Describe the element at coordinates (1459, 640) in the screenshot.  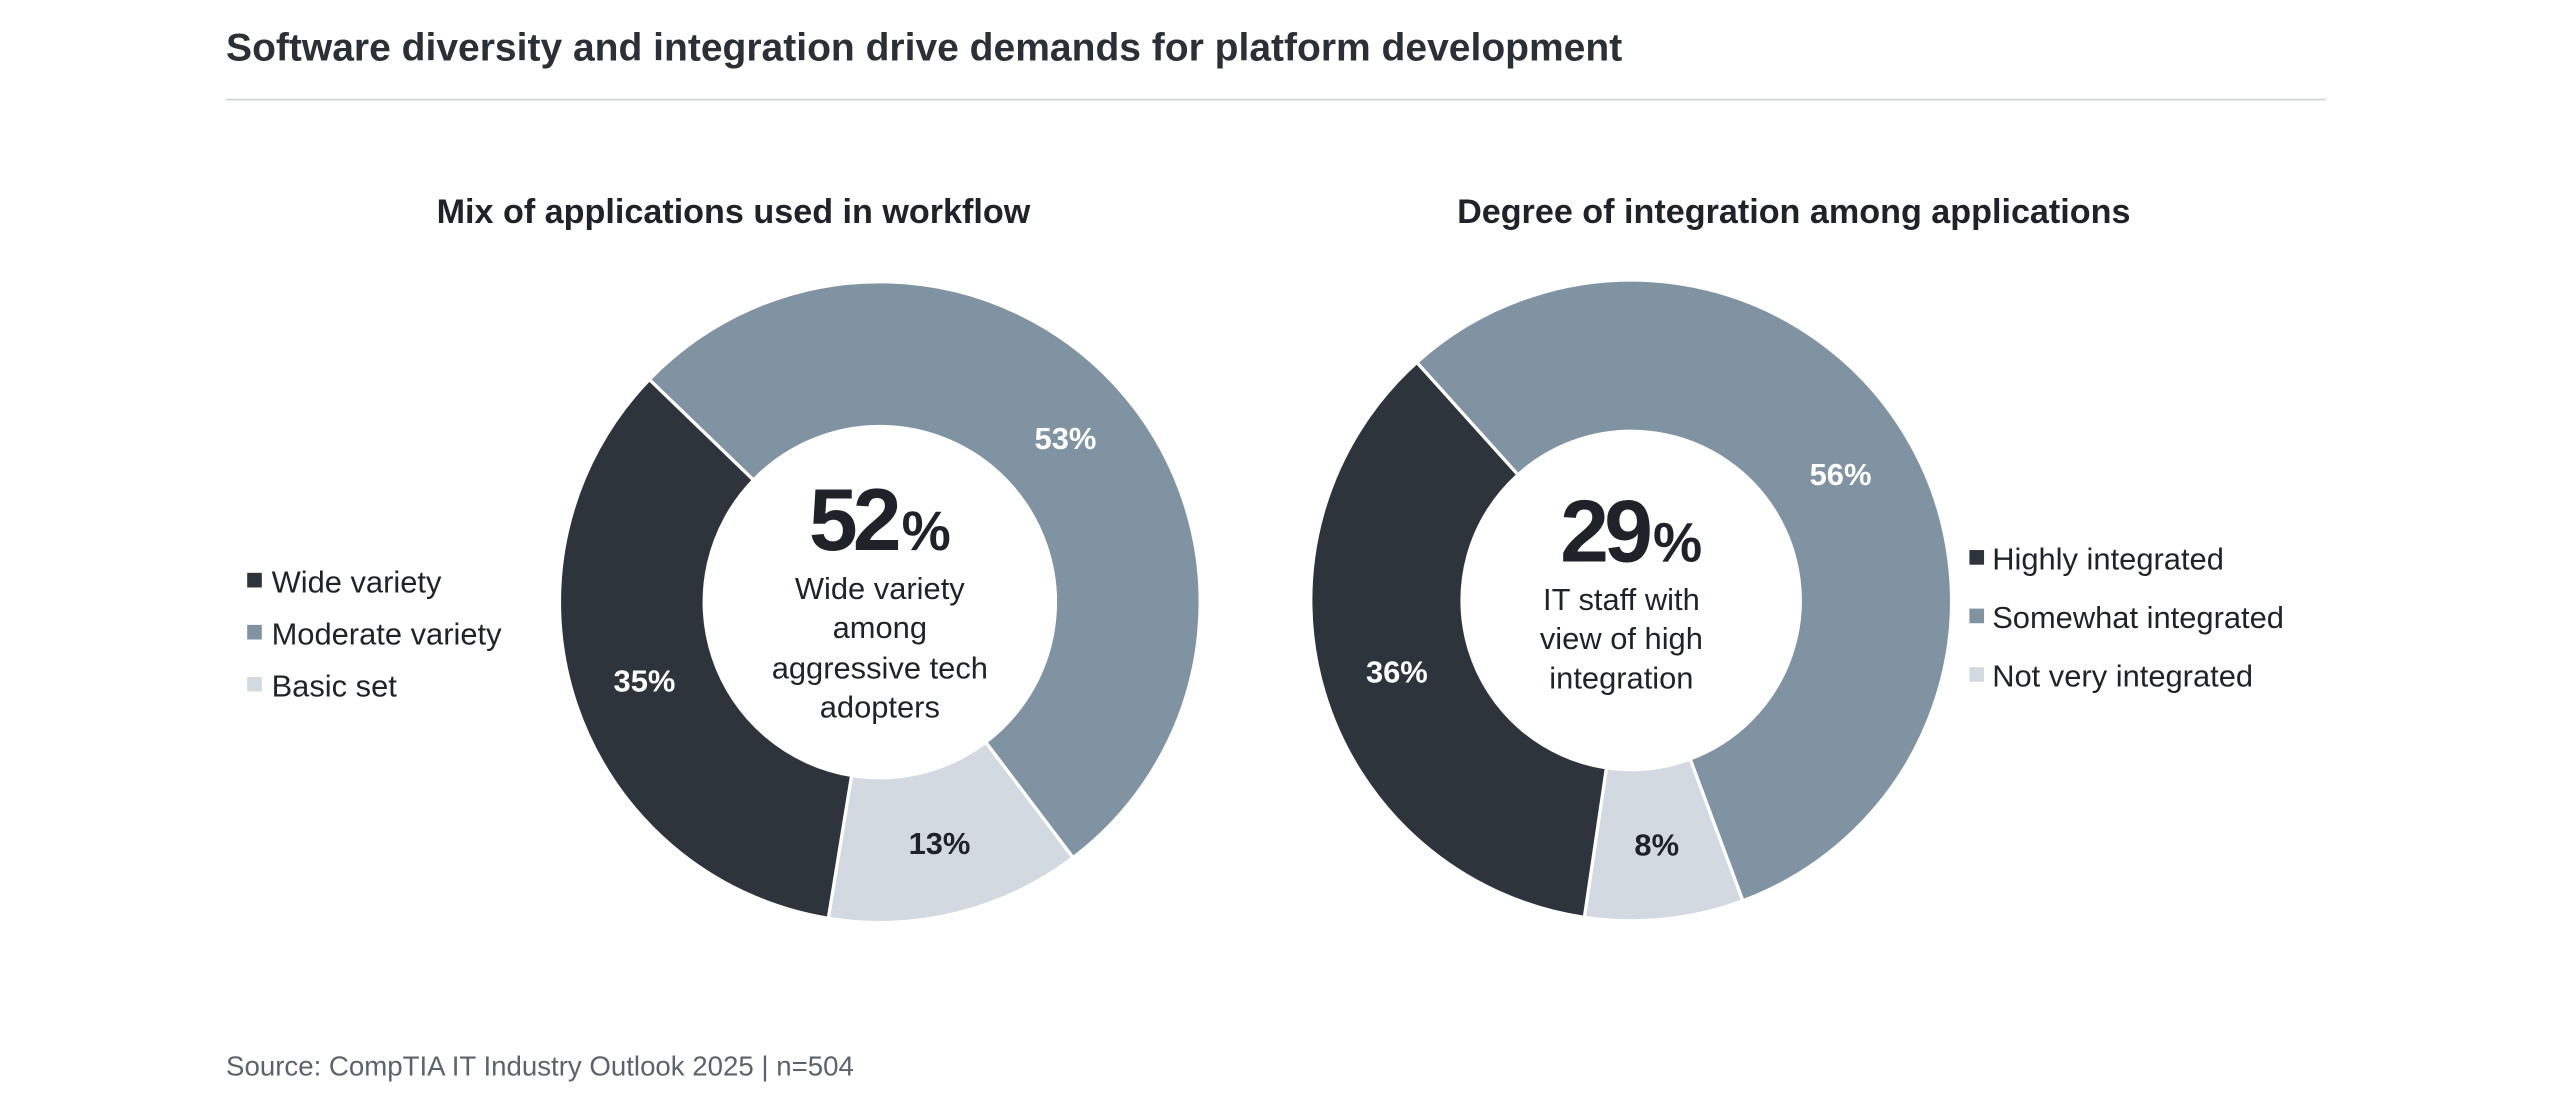
I see `donut-segment-highly-integrated` at that location.